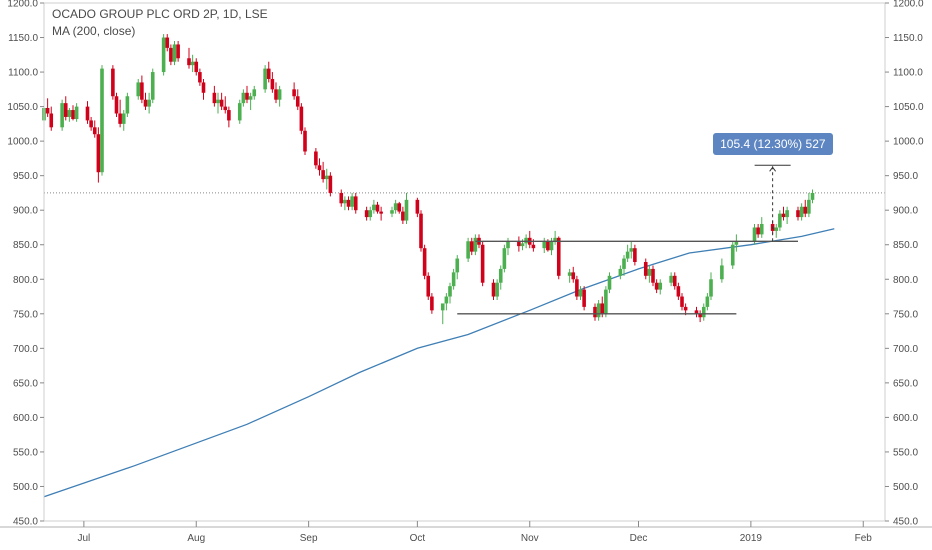  I want to click on y-tick-label-left: 950.0, so click(25, 176).